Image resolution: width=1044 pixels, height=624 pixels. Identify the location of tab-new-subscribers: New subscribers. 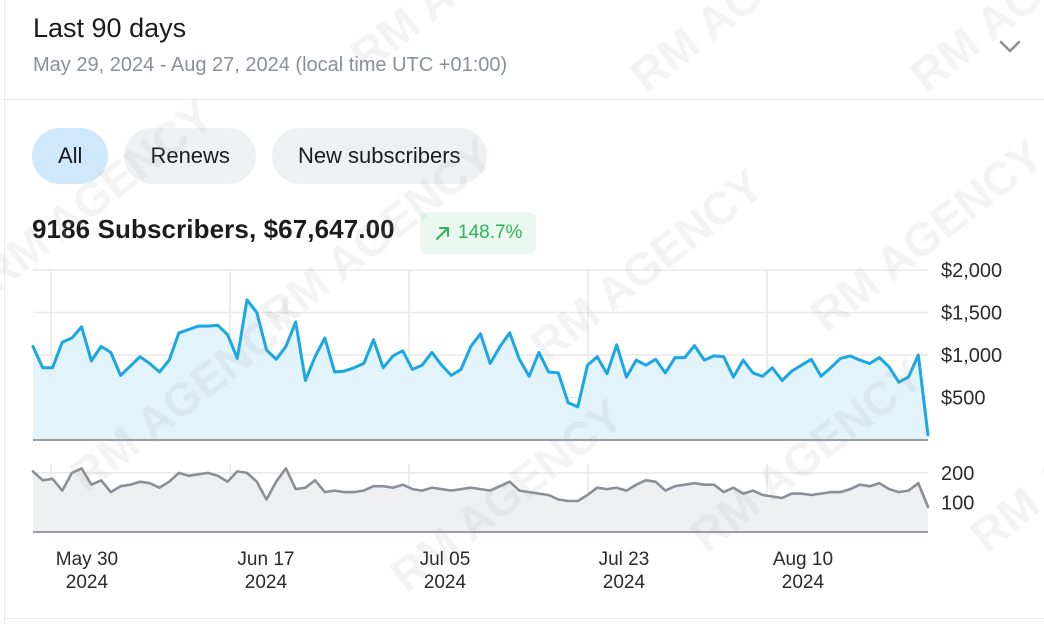
(379, 156).